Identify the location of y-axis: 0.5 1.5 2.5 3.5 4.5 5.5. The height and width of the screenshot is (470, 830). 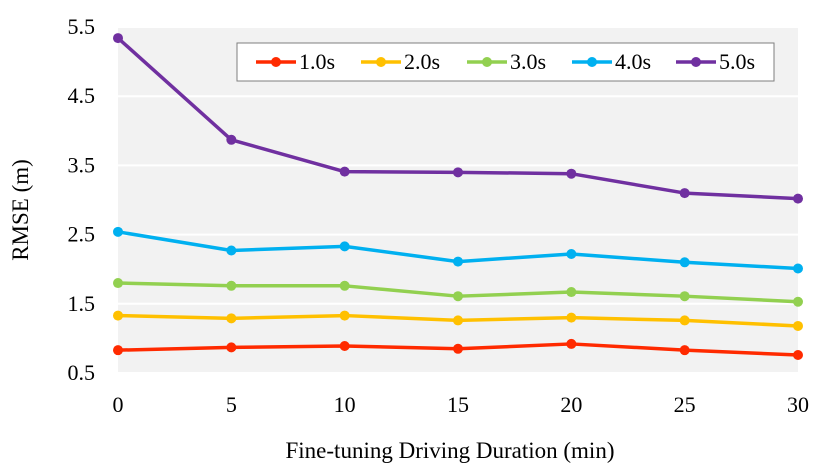
(82, 199).